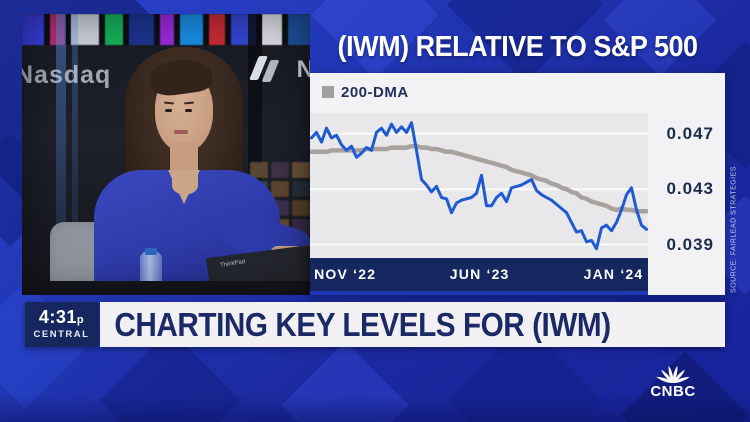  Describe the element at coordinates (690, 189) in the screenshot. I see `y-tick-label: 0.043` at that location.